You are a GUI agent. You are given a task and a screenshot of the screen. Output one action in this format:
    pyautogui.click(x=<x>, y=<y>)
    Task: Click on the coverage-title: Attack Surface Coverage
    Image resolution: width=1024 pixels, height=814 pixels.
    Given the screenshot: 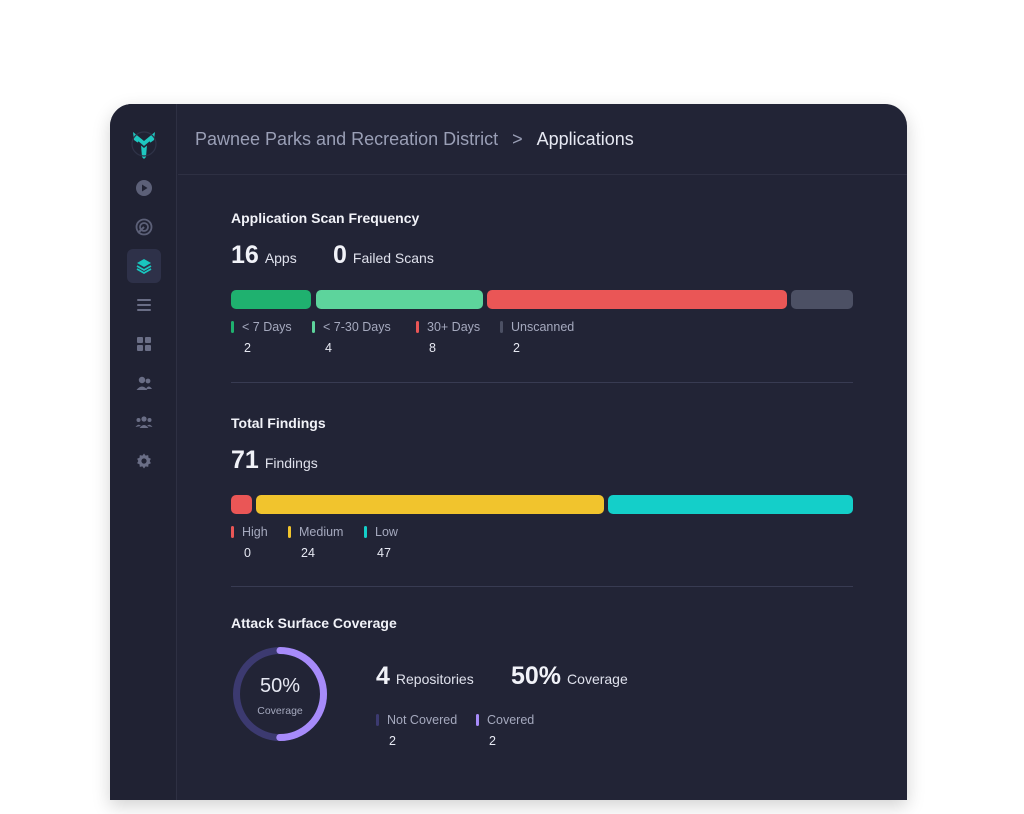 What is the action you would take?
    pyautogui.click(x=314, y=623)
    